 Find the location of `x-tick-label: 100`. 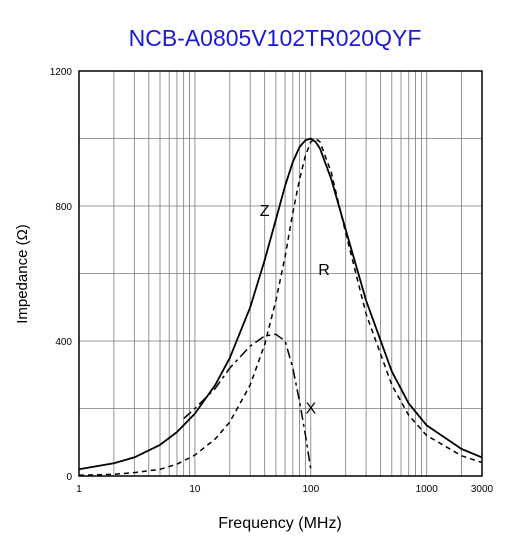

x-tick-label: 100 is located at coordinates (310, 489).